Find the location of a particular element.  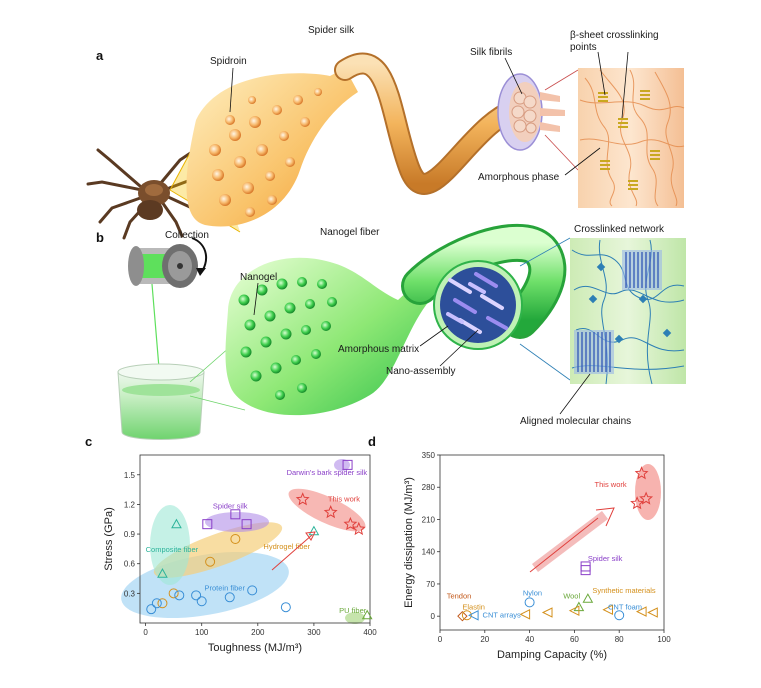

trend-arrow-d-outline is located at coordinates (572, 540).